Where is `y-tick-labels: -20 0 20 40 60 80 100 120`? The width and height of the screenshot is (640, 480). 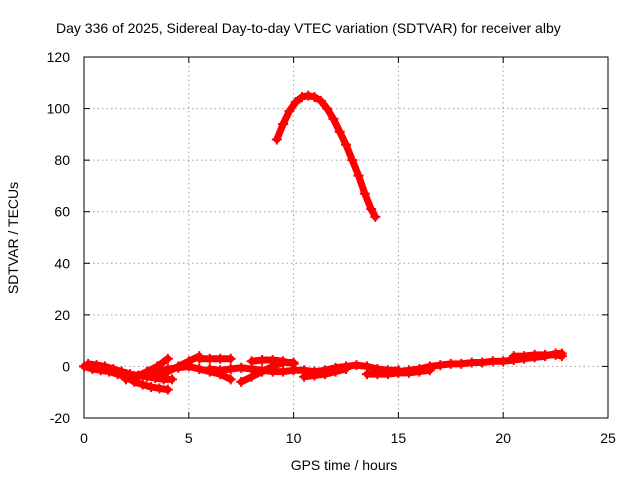
y-tick-labels: -20 0 20 40 60 80 100 120 is located at coordinates (59, 237).